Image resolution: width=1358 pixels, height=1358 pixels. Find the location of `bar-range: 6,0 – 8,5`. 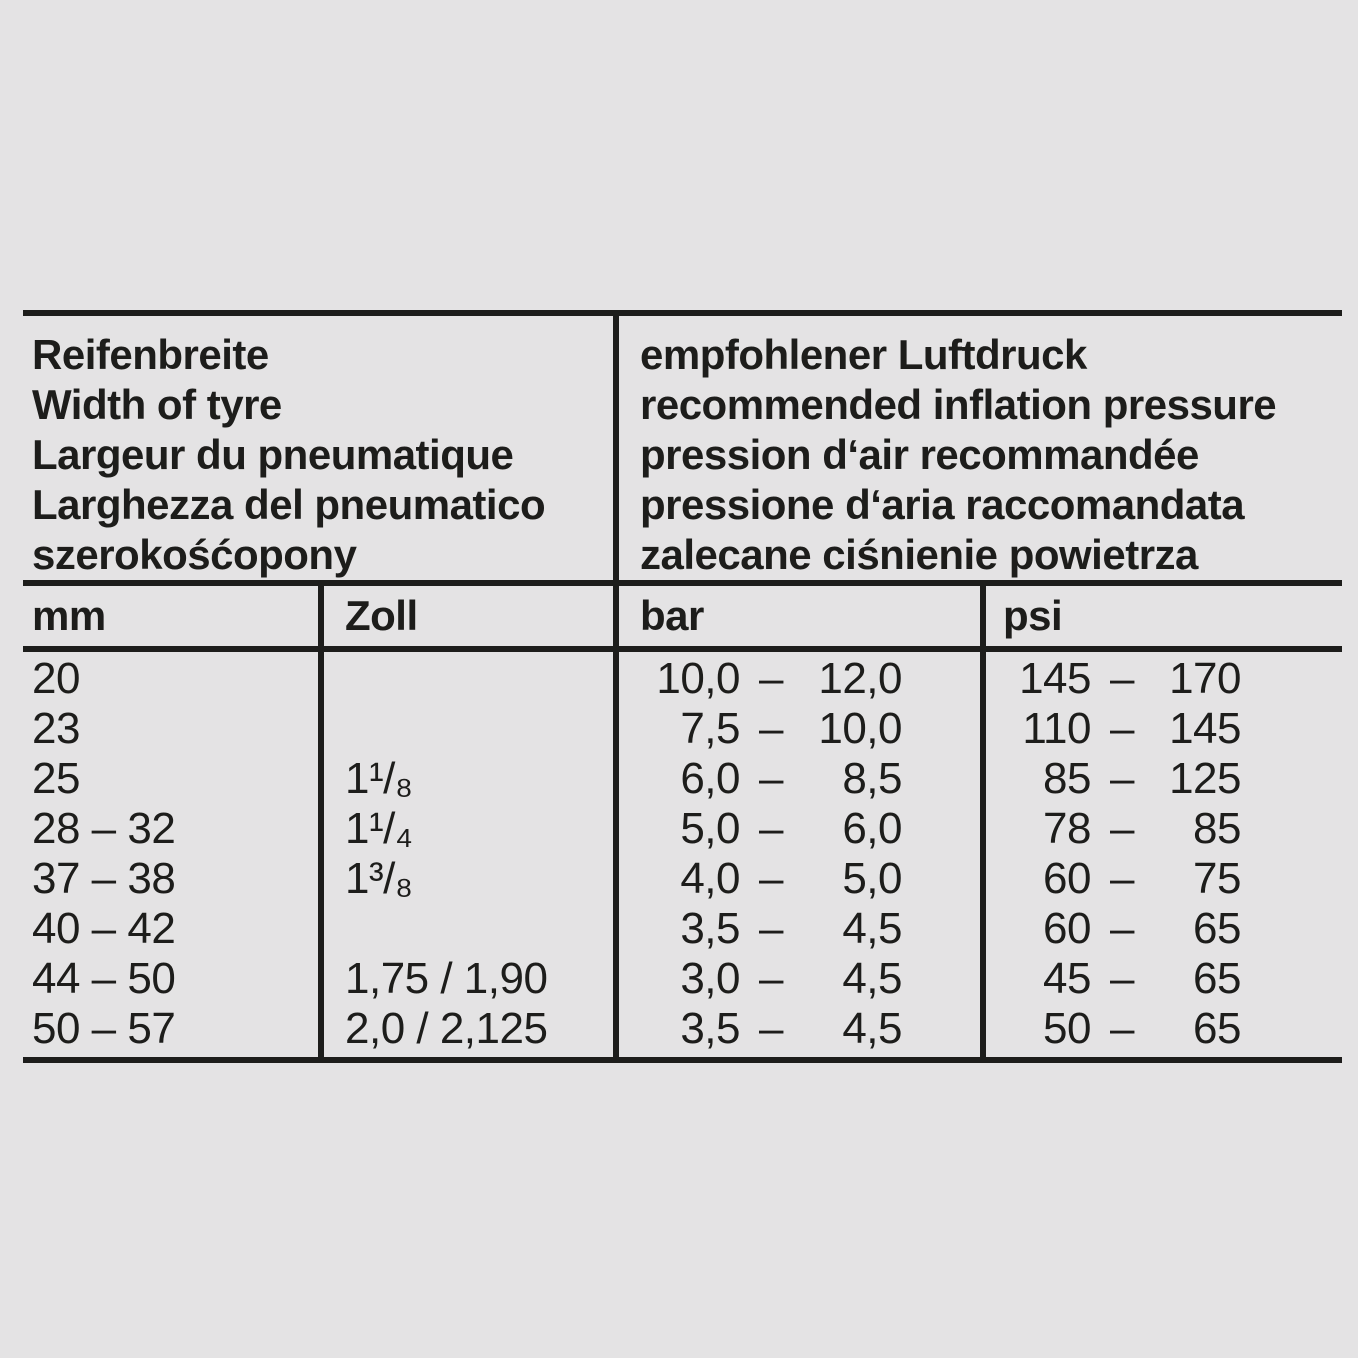

bar-range: 6,0 – 8,5 is located at coordinates (796, 779).